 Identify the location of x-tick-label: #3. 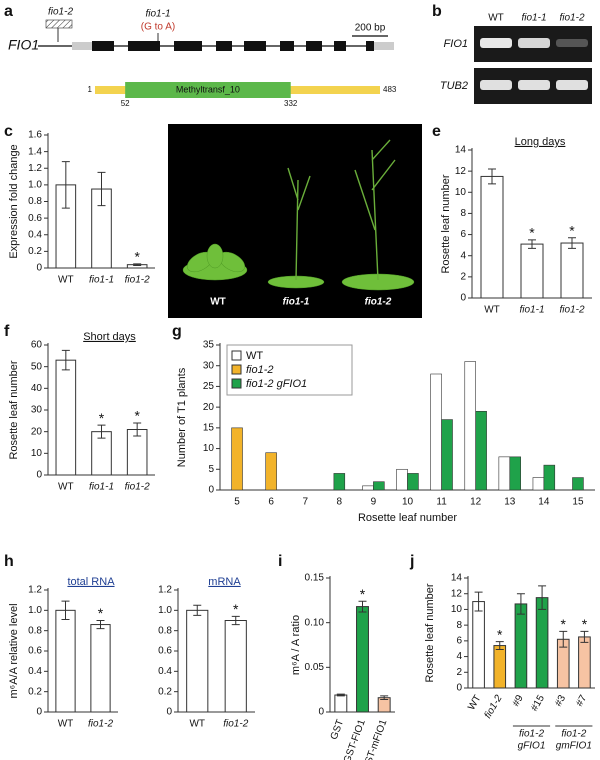
(560, 701).